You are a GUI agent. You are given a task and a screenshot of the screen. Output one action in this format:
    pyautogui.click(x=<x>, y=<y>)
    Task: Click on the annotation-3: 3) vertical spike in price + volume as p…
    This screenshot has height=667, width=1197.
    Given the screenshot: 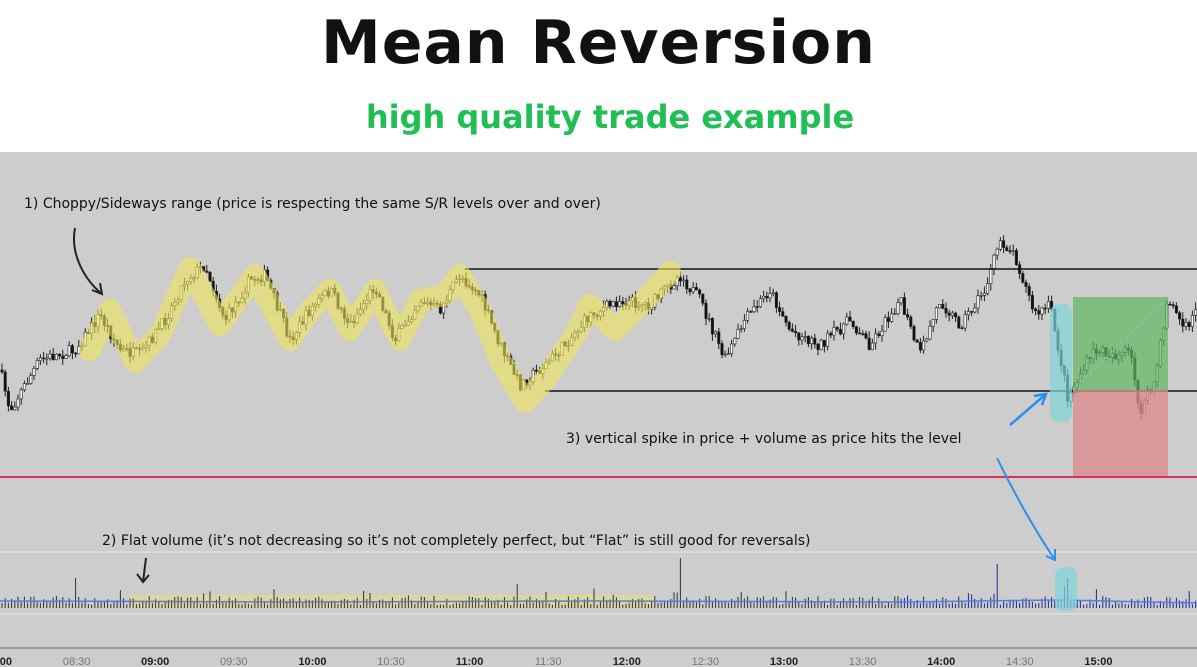 What is the action you would take?
    pyautogui.click(x=764, y=439)
    